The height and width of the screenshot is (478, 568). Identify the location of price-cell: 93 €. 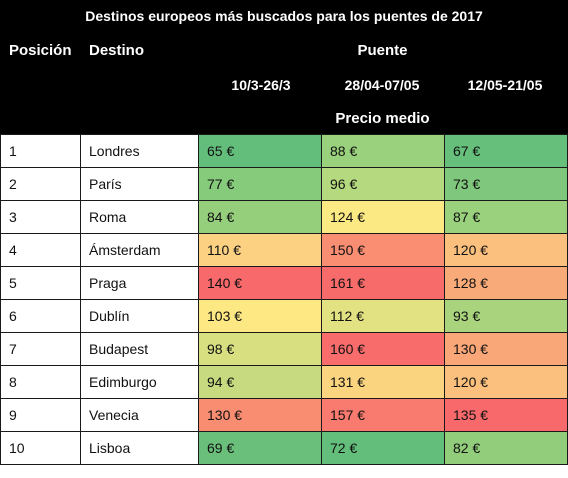
(506, 316).